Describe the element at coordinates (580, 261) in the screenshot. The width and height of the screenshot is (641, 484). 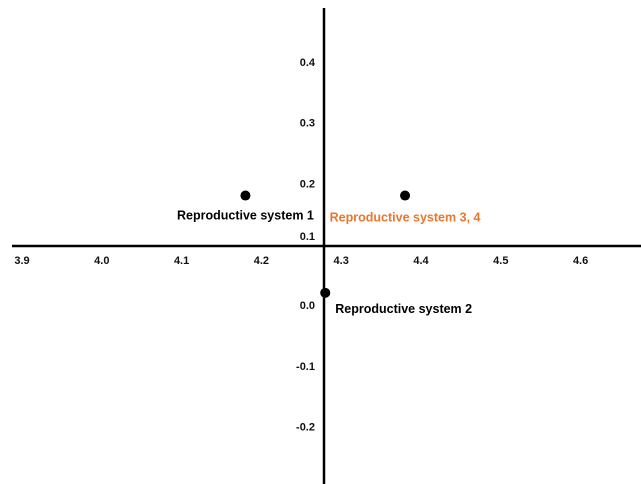
I see `x-tick-label: 4.6` at that location.